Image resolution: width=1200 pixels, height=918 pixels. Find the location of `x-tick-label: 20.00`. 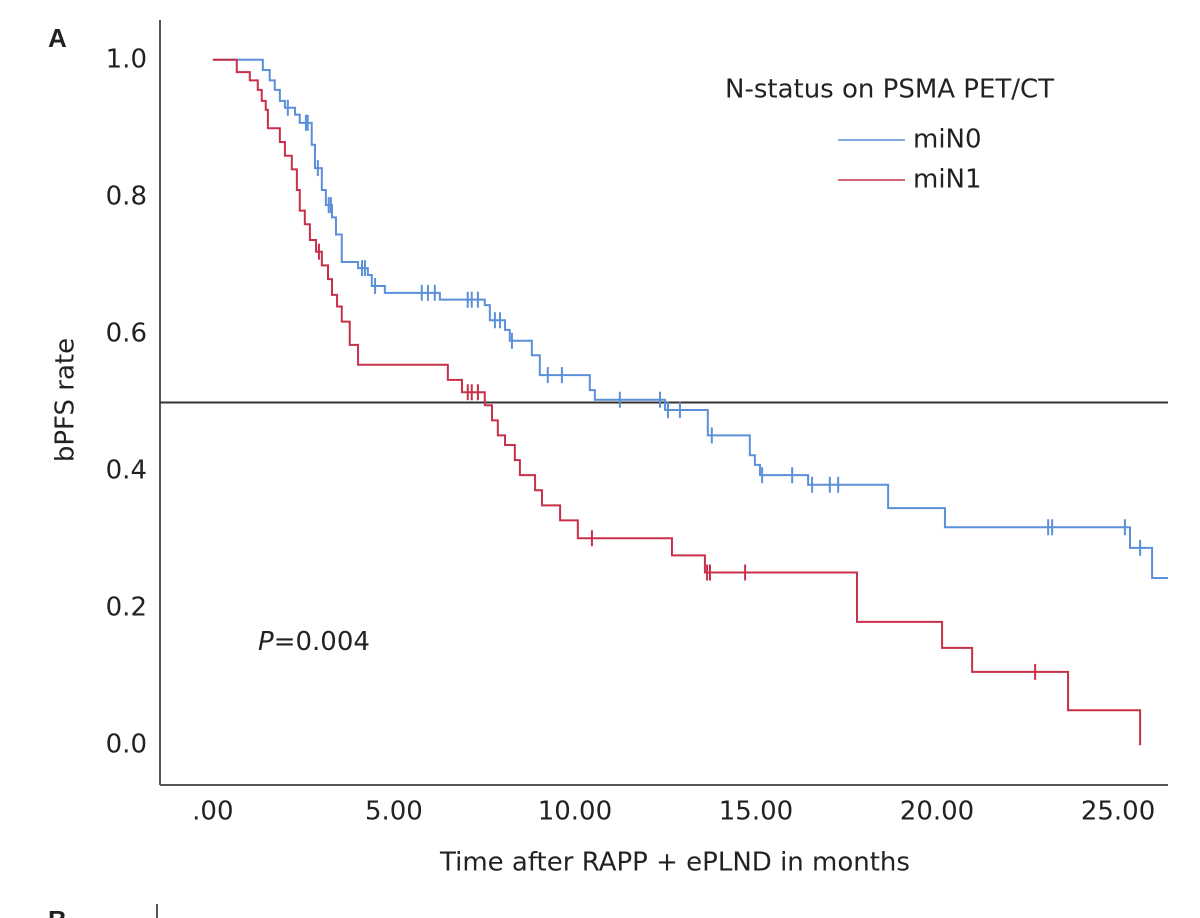

x-tick-label: 20.00 is located at coordinates (937, 812).